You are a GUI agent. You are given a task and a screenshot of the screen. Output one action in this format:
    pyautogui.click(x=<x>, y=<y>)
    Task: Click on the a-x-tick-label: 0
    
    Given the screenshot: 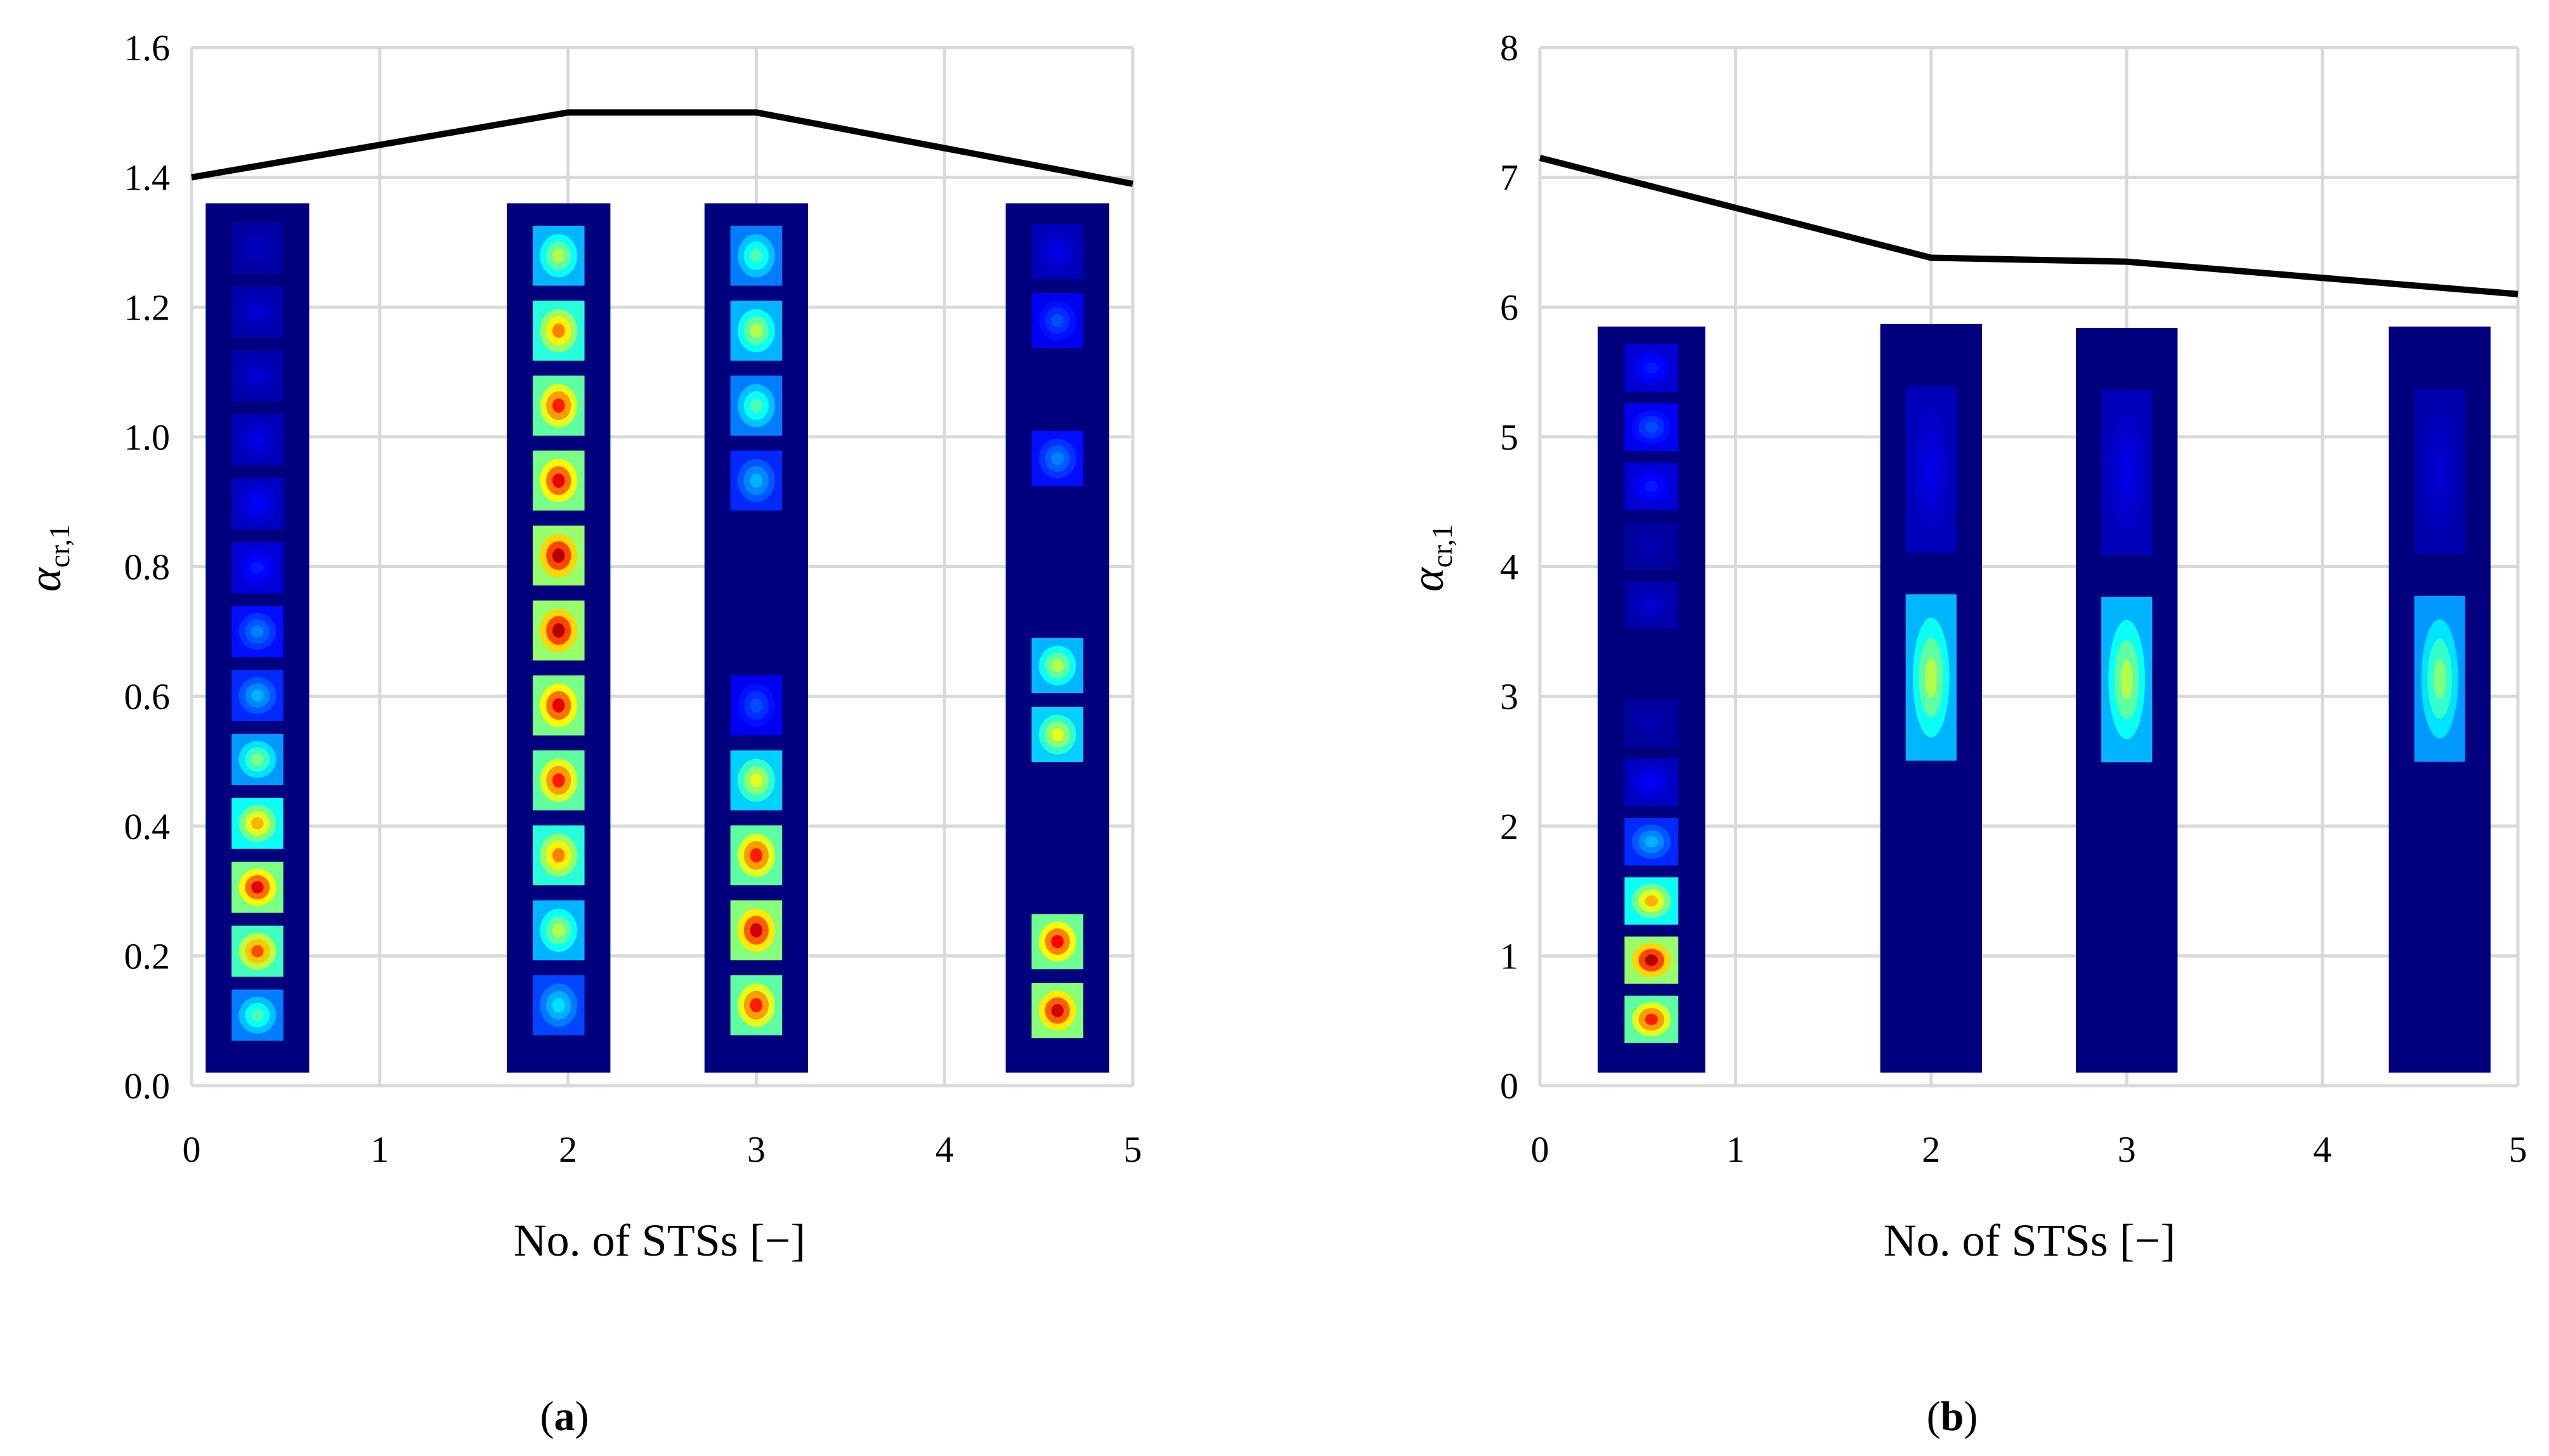 What is the action you would take?
    pyautogui.click(x=192, y=1149)
    